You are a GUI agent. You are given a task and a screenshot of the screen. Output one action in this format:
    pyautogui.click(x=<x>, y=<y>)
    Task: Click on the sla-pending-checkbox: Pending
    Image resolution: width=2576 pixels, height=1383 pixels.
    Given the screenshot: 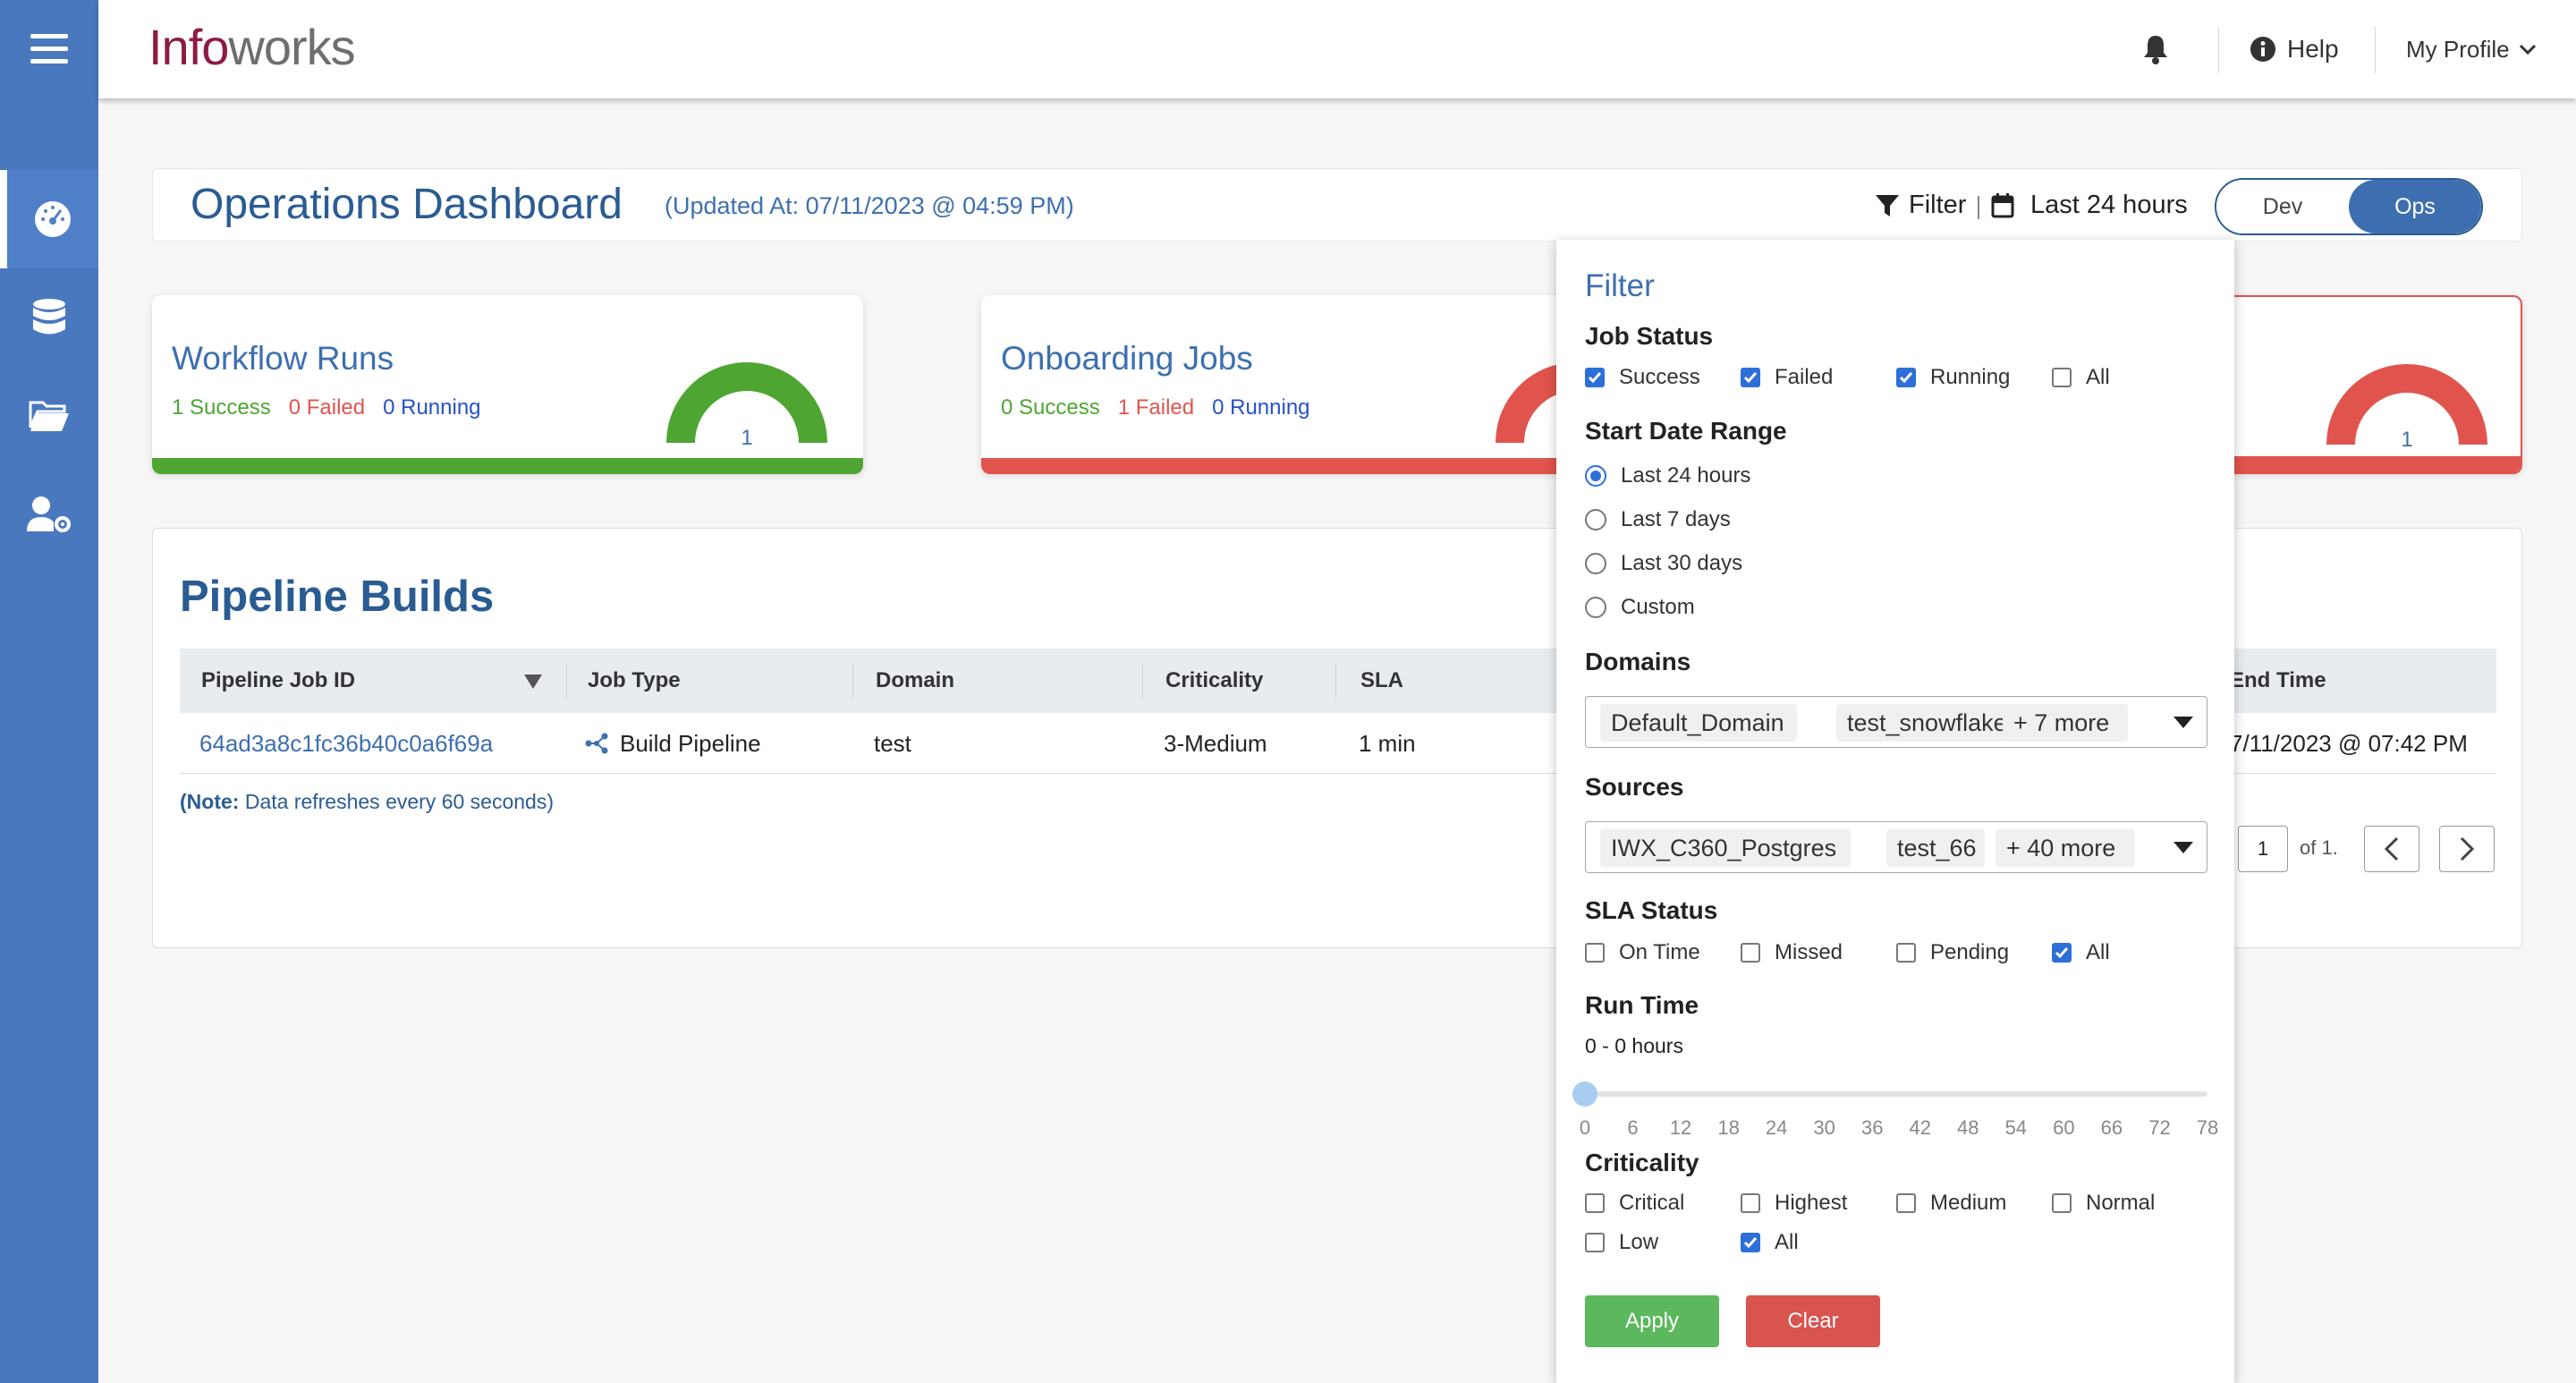 What is the action you would take?
    pyautogui.click(x=1952, y=952)
    